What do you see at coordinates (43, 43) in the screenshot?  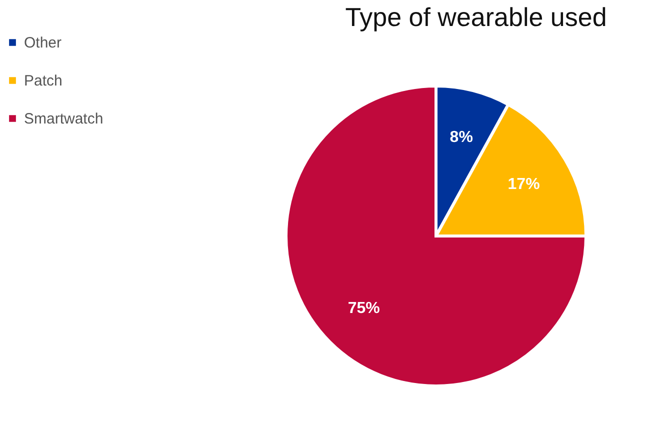 I see `legend-label: Other` at bounding box center [43, 43].